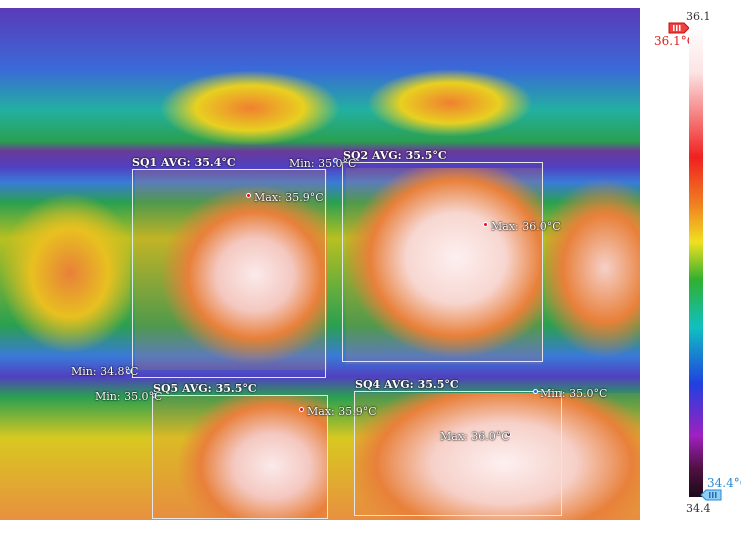 Image resolution: width=741 pixels, height=555 pixels. What do you see at coordinates (335, 160) in the screenshot?
I see `sq1-min-marker` at bounding box center [335, 160].